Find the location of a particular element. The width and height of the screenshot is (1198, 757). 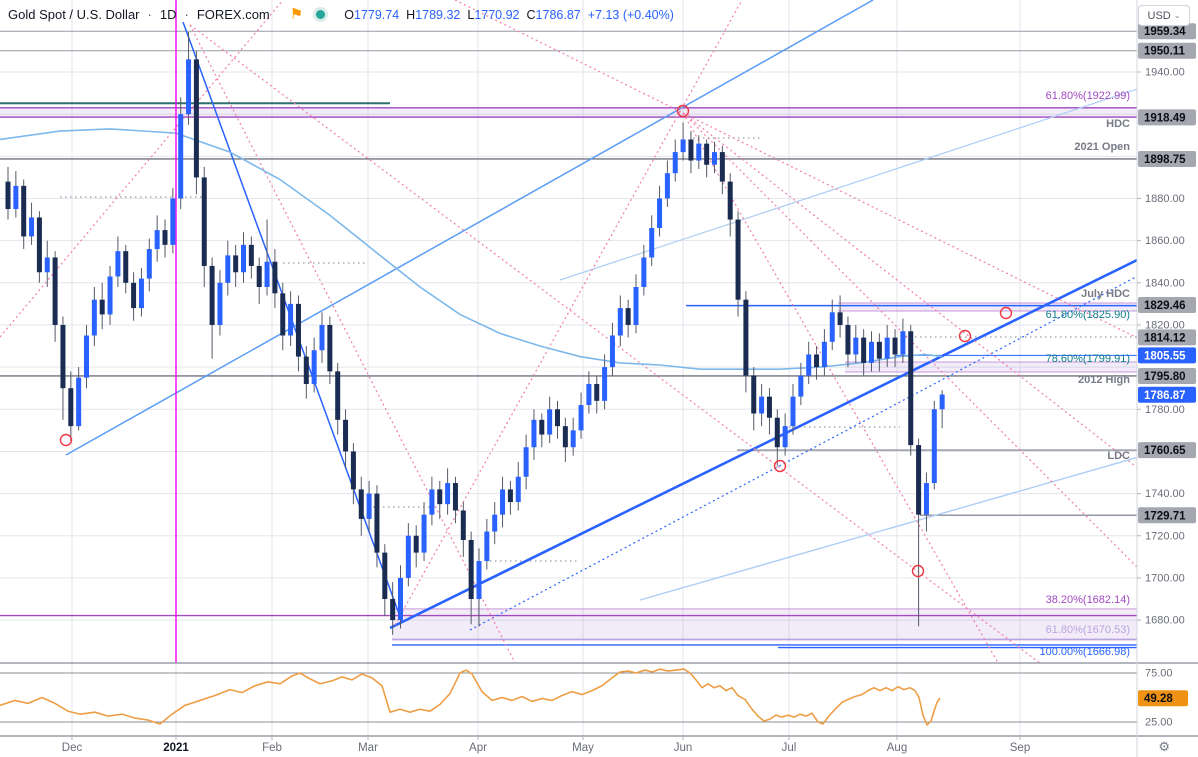

price-tick-label: 1940.00 is located at coordinates (1165, 73).